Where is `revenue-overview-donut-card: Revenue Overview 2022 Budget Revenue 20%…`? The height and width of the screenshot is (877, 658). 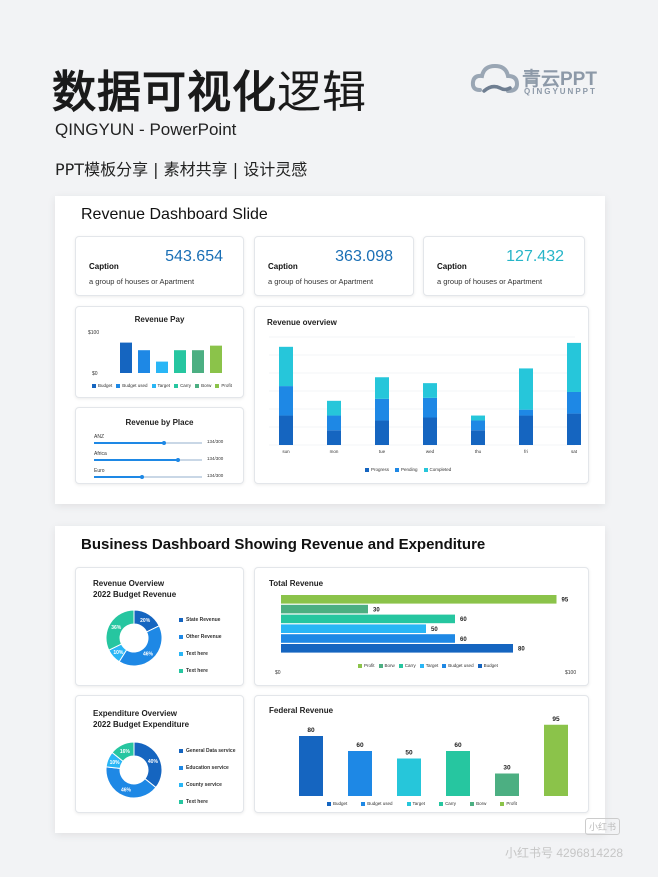
revenue-overview-donut-card: Revenue Overview 2022 Budget Revenue 20%… is located at coordinates (159, 626).